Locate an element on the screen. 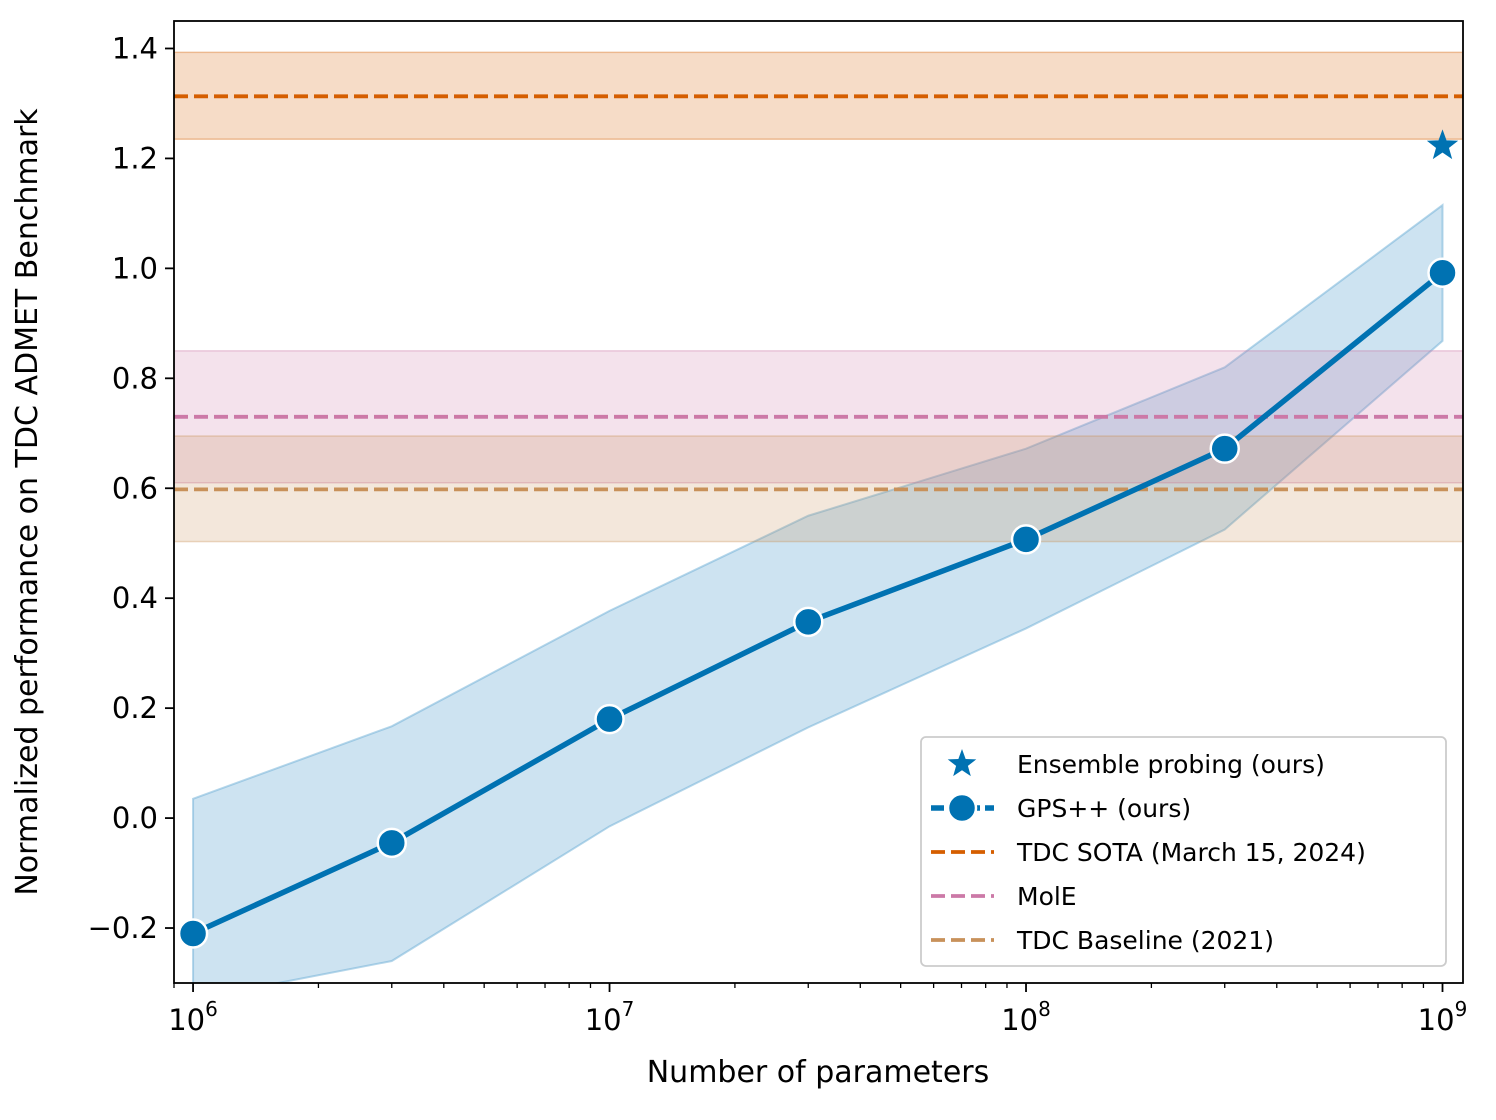 The width and height of the screenshot is (1496, 1120). y-tick-label: −0.2 is located at coordinates (123, 928).